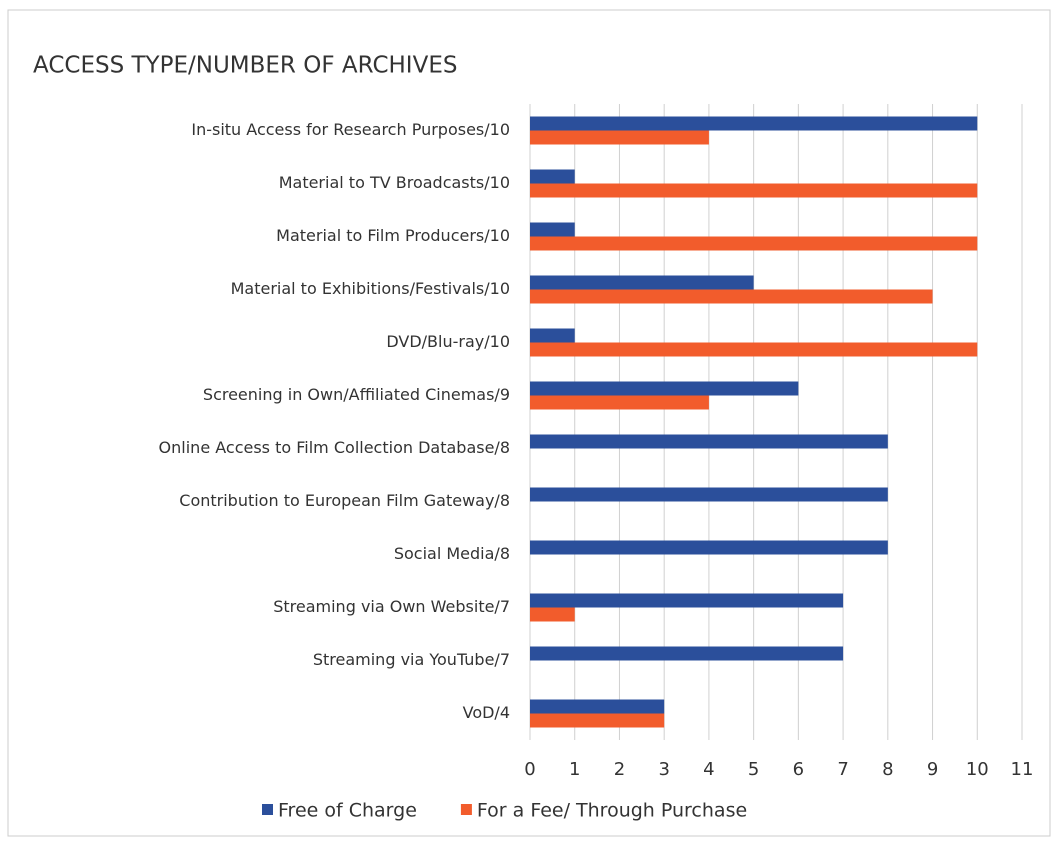 The image size is (1058, 844). I want to click on y-tick-label: DVD/Blu-ray/10, so click(448, 341).